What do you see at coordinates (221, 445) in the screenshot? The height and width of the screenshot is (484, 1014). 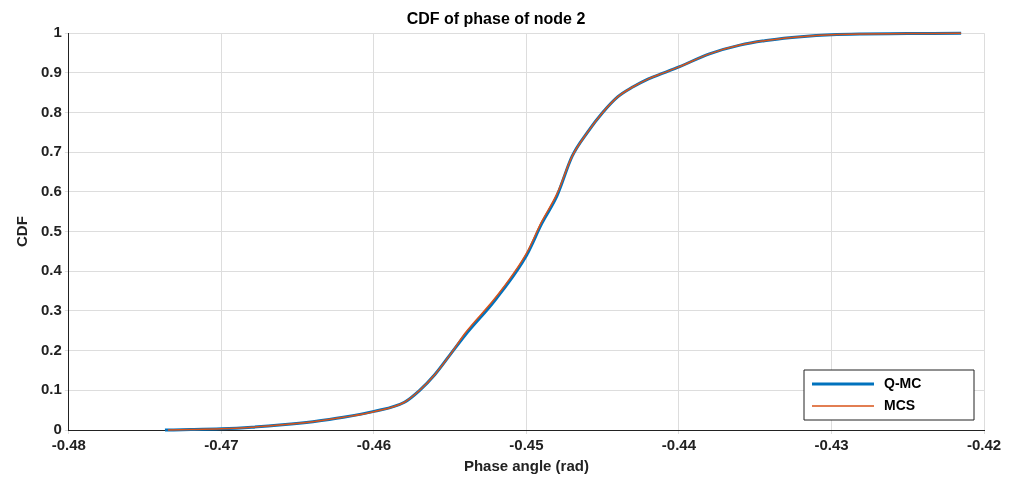 I see `x-tick-label: -0.47` at bounding box center [221, 445].